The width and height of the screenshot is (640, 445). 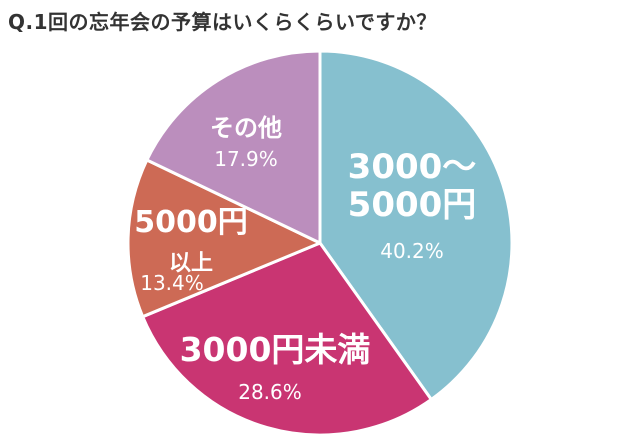 What do you see at coordinates (191, 263) in the screenshot?
I see `slice-label-2-1: 以上` at bounding box center [191, 263].